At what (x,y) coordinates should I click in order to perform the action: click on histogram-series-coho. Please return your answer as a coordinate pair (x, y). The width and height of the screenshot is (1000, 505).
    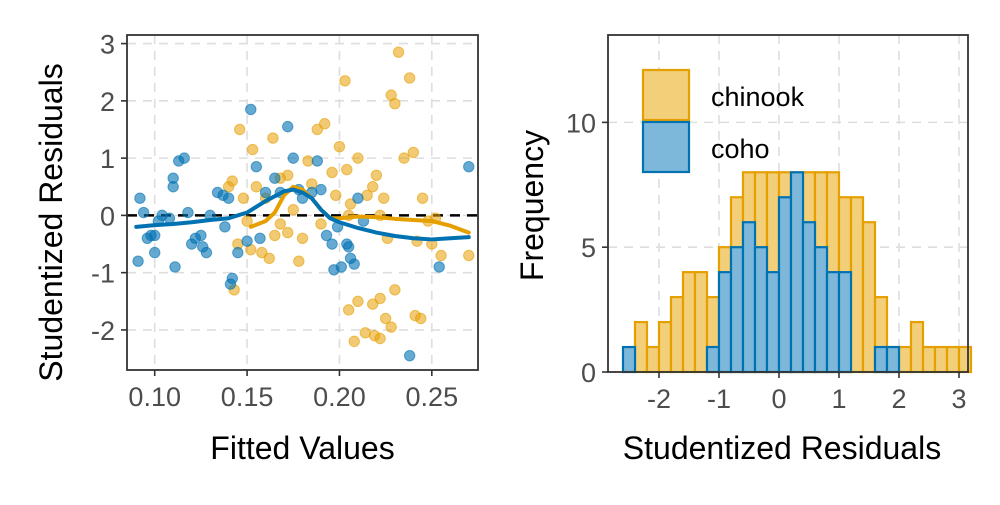
    Looking at the image, I should click on (761, 272).